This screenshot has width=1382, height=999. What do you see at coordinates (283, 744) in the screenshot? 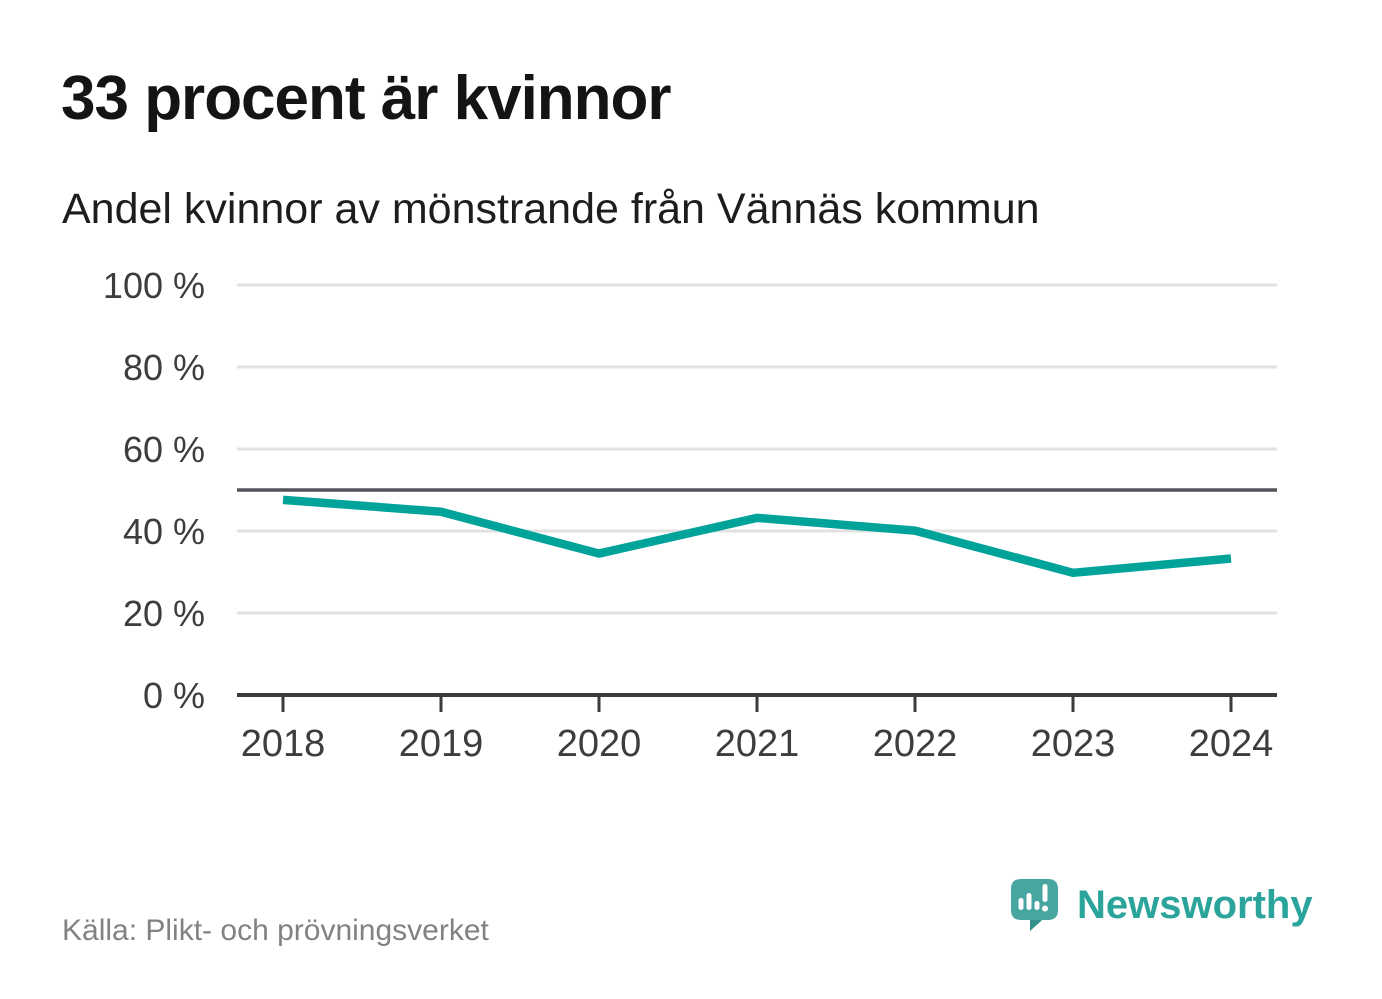
I see `x-axis-tick-label: 2018` at bounding box center [283, 744].